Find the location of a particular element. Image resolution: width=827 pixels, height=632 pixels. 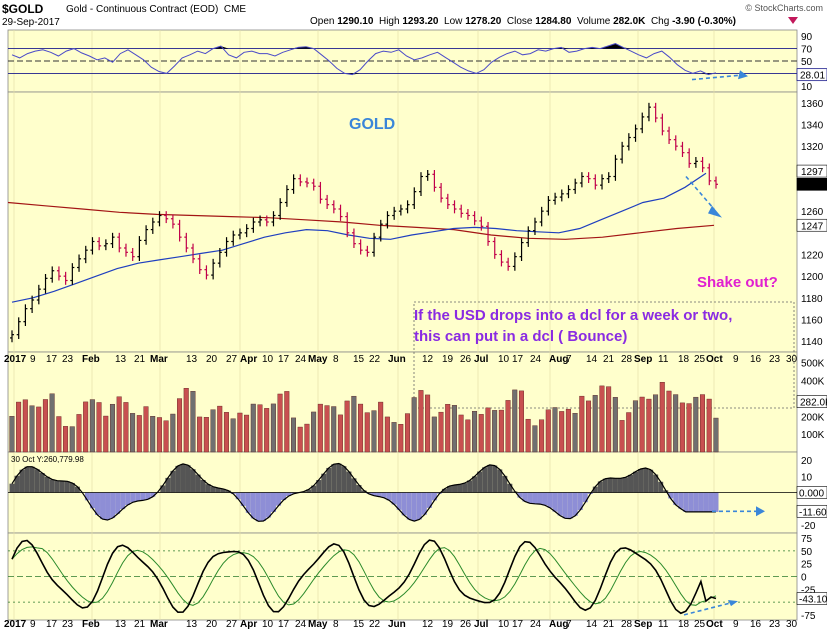

price-tag-label: 1284.8 is located at coordinates (814, 185).